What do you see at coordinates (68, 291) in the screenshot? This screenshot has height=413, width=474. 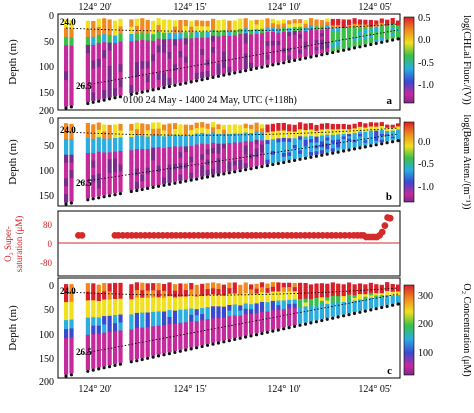 I see `panel-c-contour-label-1: 24.0` at bounding box center [68, 291].